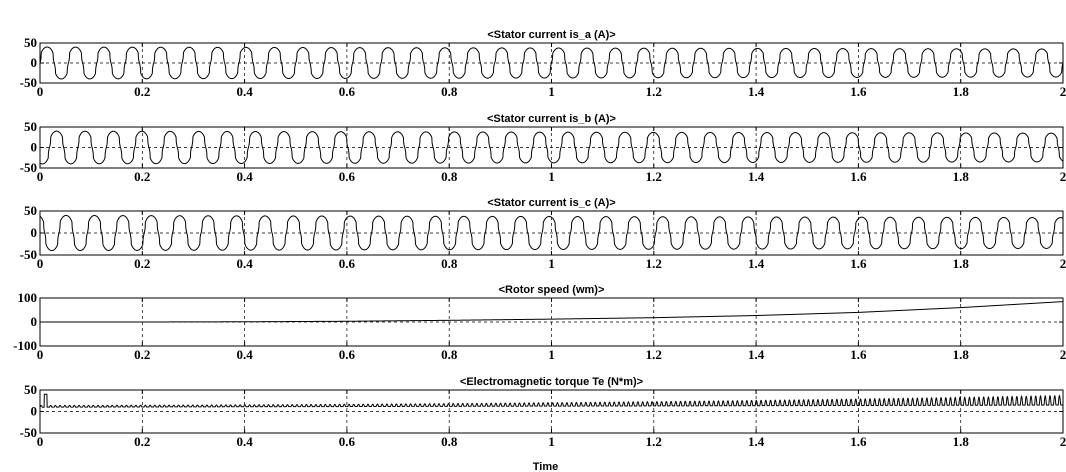 The height and width of the screenshot is (472, 1066). I want to click on y-tick-label: 100, so click(28, 297).